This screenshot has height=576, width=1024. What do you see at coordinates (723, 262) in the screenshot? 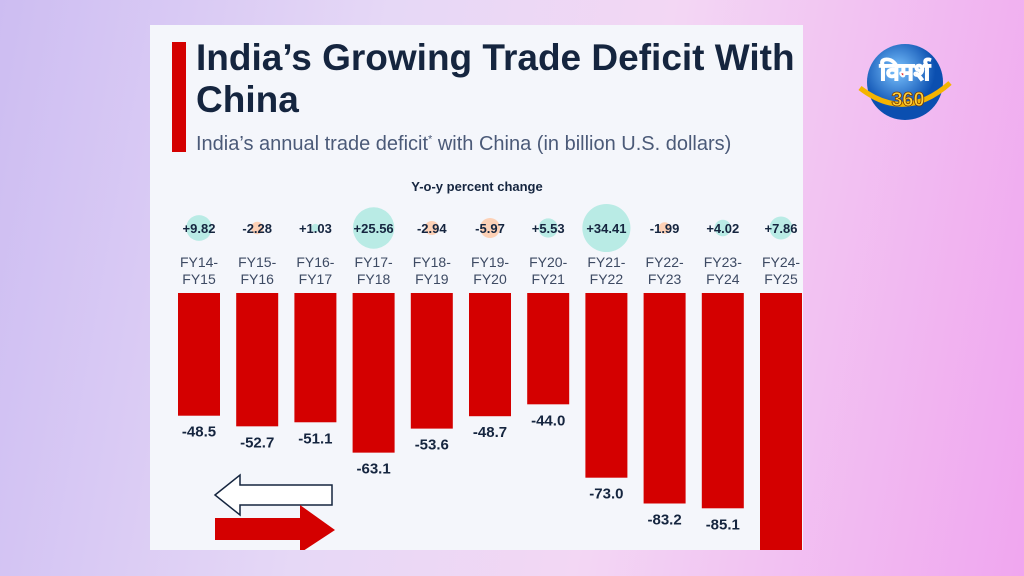
I see `category-label: FY23-` at bounding box center [723, 262].